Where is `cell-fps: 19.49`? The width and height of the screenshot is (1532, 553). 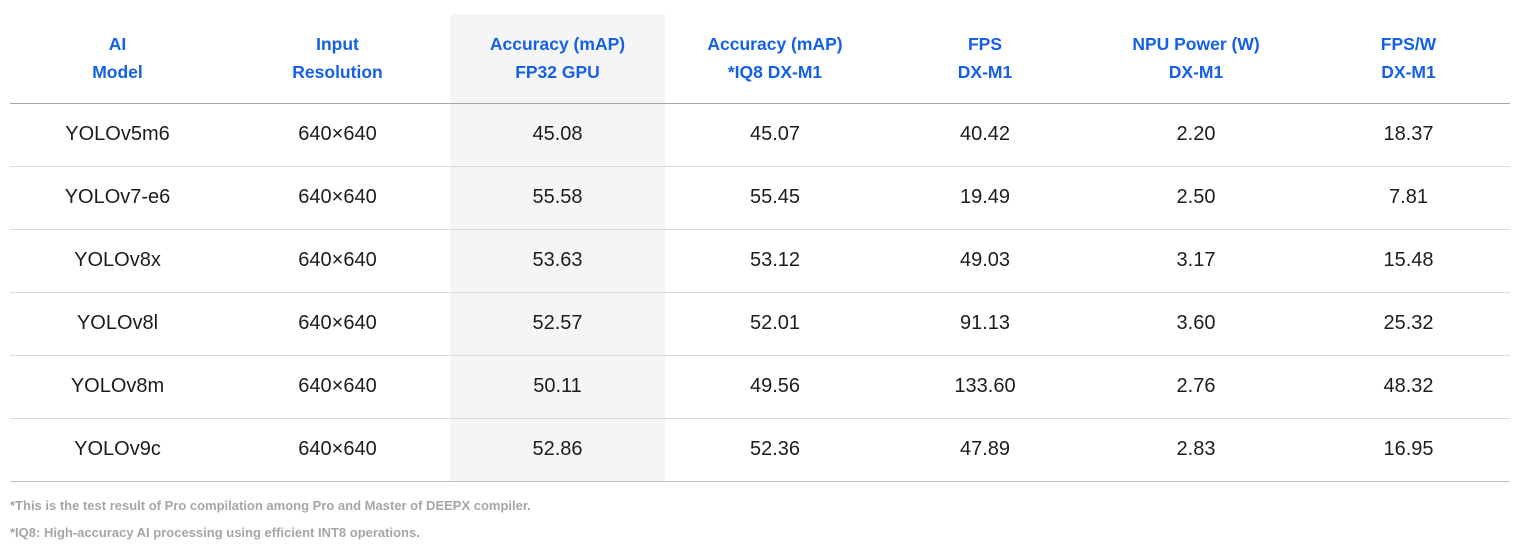 cell-fps: 19.49 is located at coordinates (985, 198).